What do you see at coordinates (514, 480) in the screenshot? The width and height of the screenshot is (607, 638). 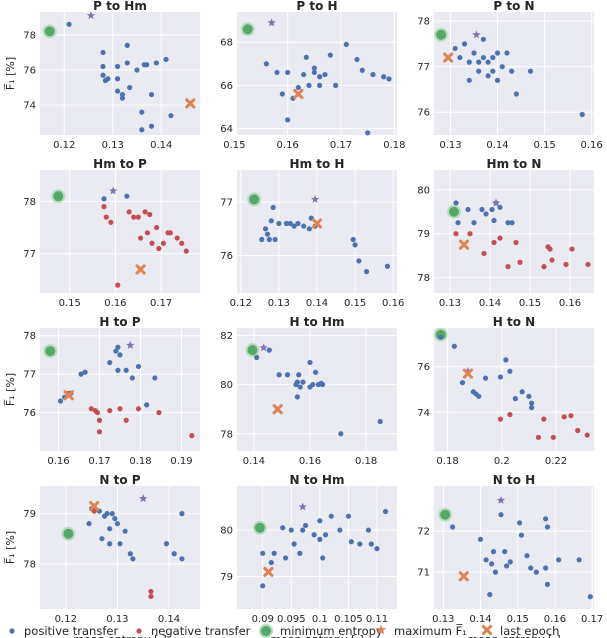 I see `panel-title: N to H` at bounding box center [514, 480].